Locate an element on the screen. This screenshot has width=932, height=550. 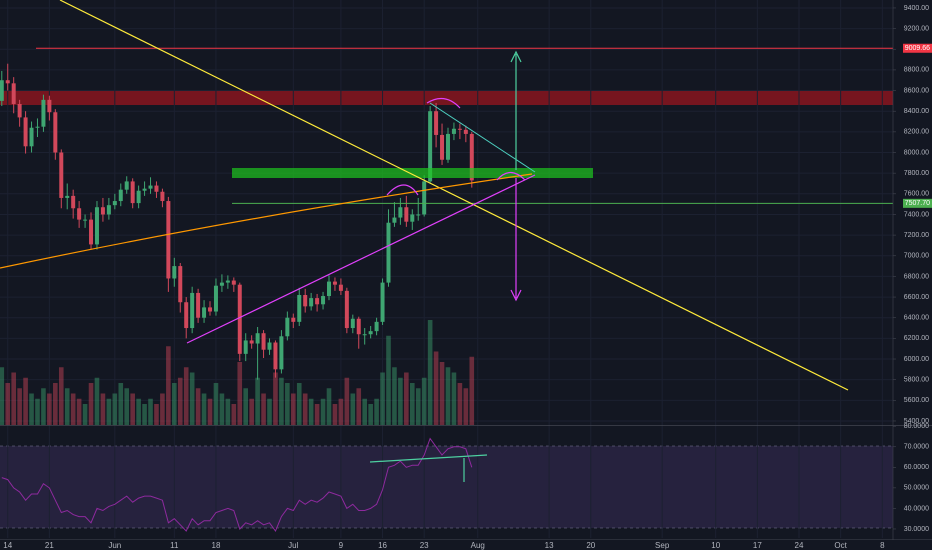
rsi-band is located at coordinates (446, 487).